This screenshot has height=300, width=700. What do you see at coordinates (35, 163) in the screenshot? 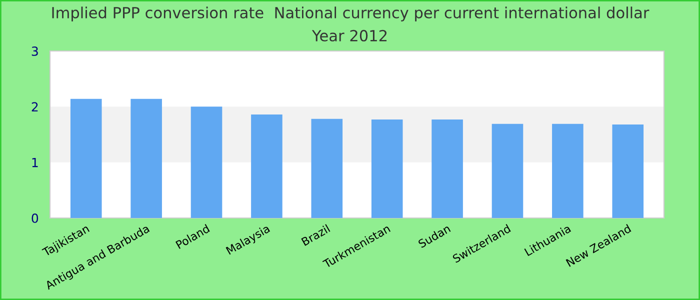
I see `y-tick-label: 1` at bounding box center [35, 163].